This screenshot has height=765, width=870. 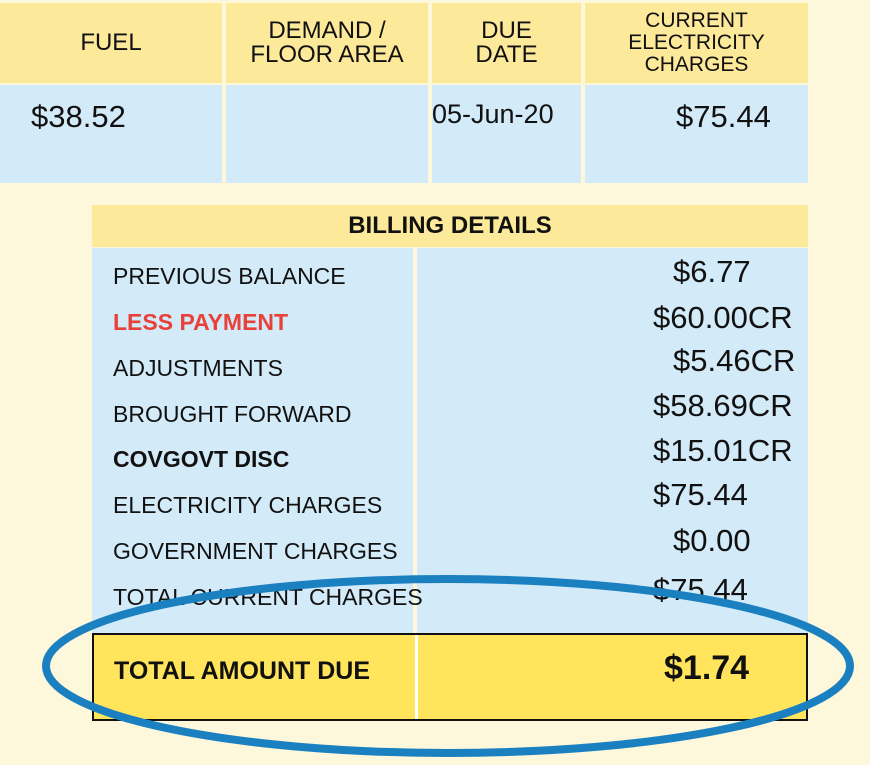 I want to click on amount-electricity-charges: $75.44, so click(x=700, y=494).